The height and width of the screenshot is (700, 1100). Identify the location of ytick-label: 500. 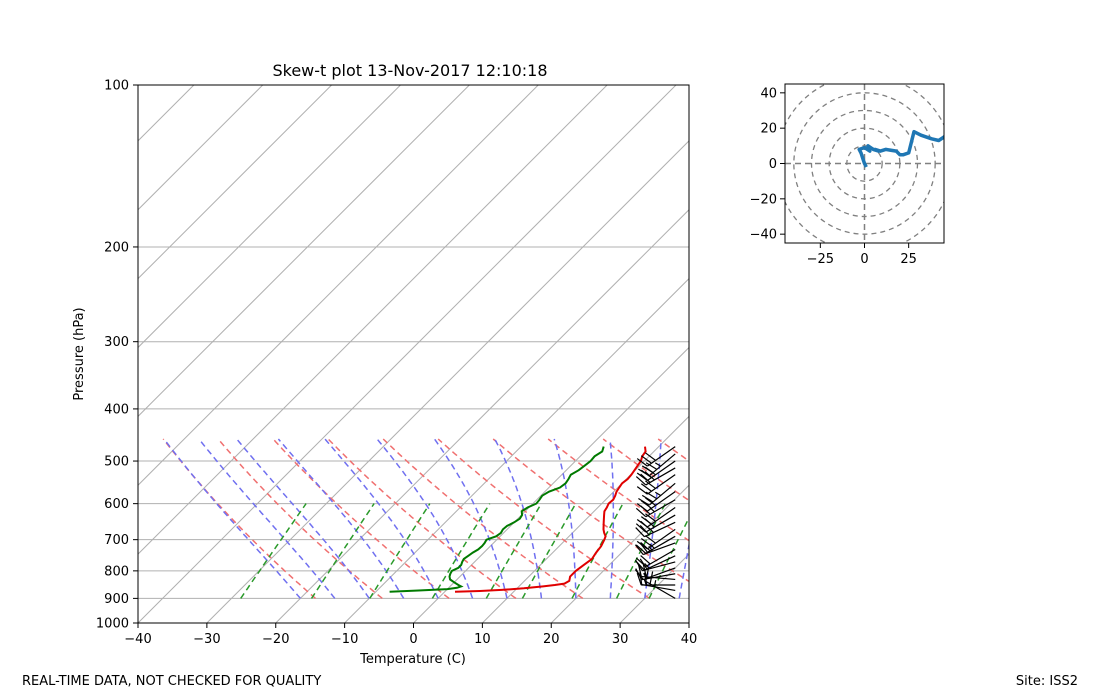
(116, 462).